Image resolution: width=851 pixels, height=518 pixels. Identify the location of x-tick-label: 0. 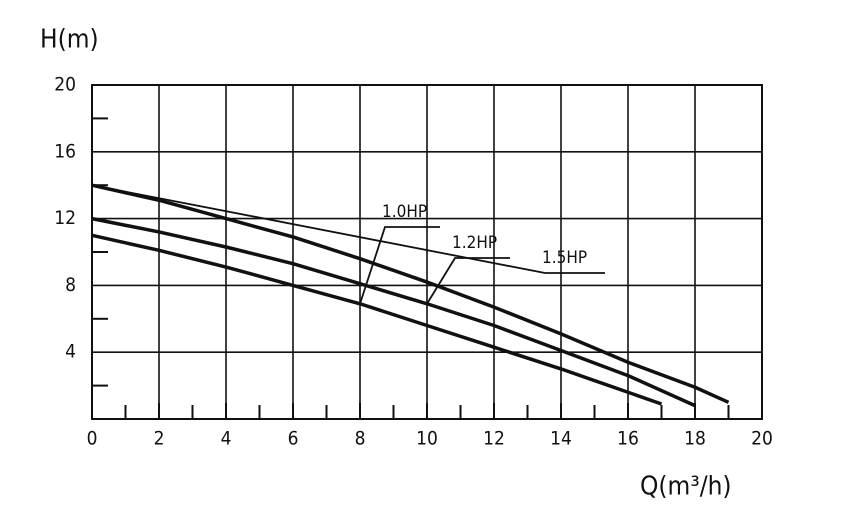
(92, 439).